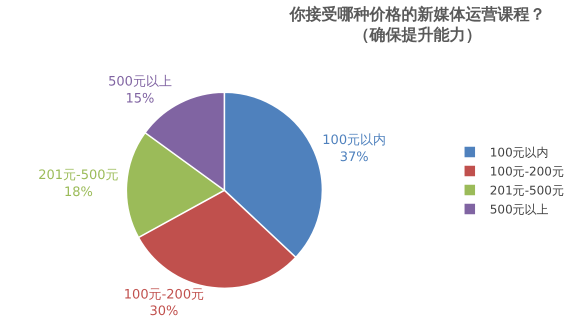 The width and height of the screenshot is (580, 324). I want to click on chart-subtitle: （确保提升能力）, so click(418, 34).